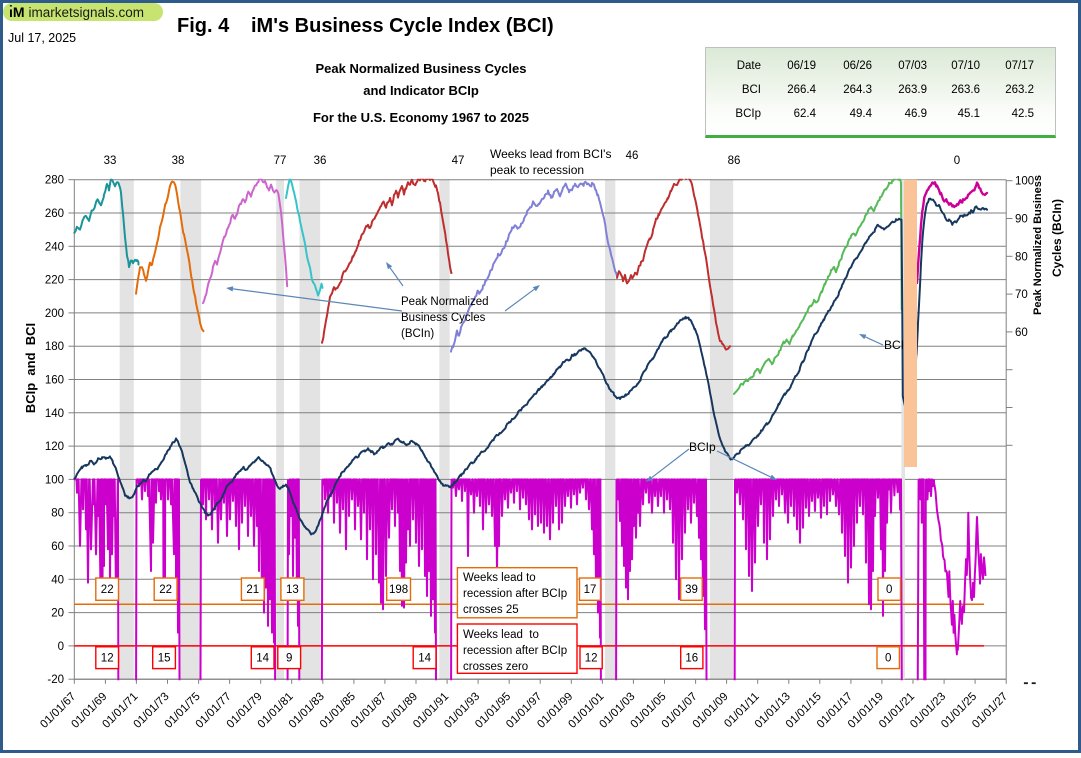 This screenshot has width=1081, height=758. Describe the element at coordinates (54, 314) in the screenshot. I see `svg-text: 200` at that location.